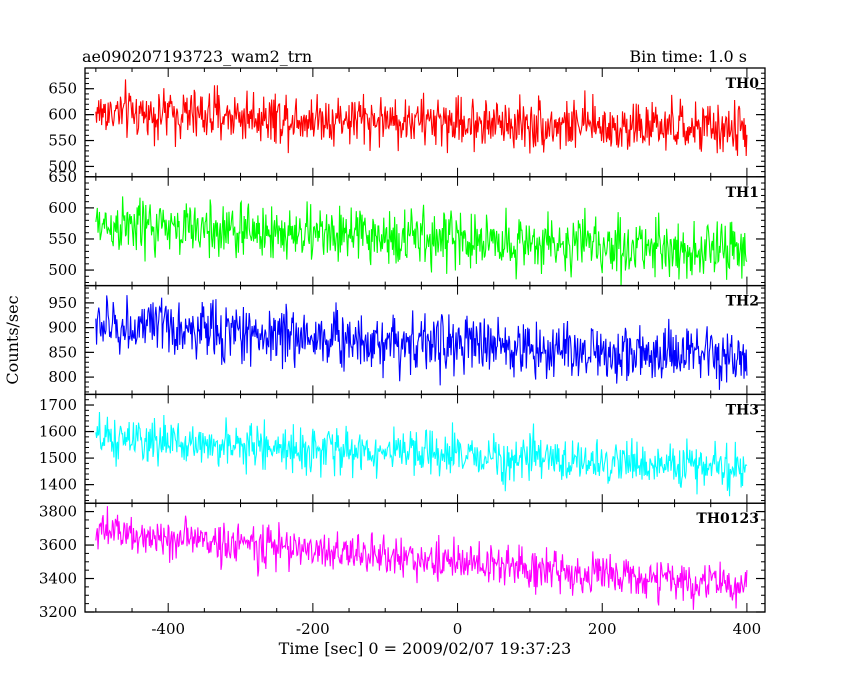 The image size is (850, 680). Describe the element at coordinates (742, 302) in the screenshot. I see `panel-label: TH2` at that location.